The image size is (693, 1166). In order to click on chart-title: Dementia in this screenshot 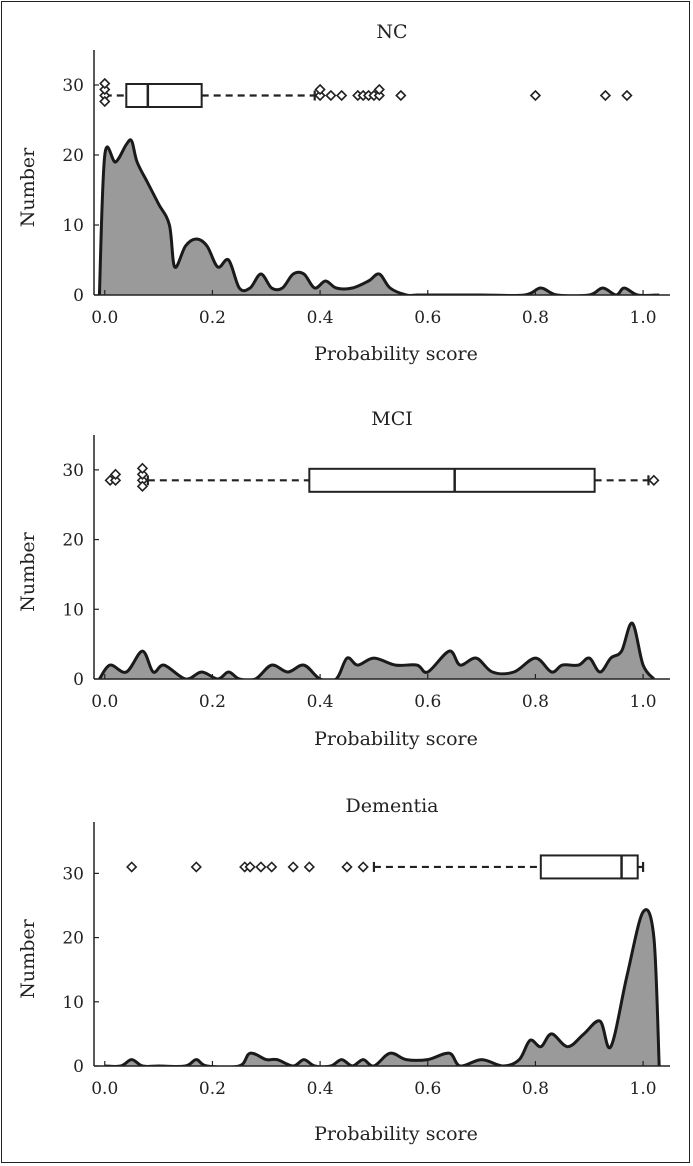, I will do `click(391, 806)`.